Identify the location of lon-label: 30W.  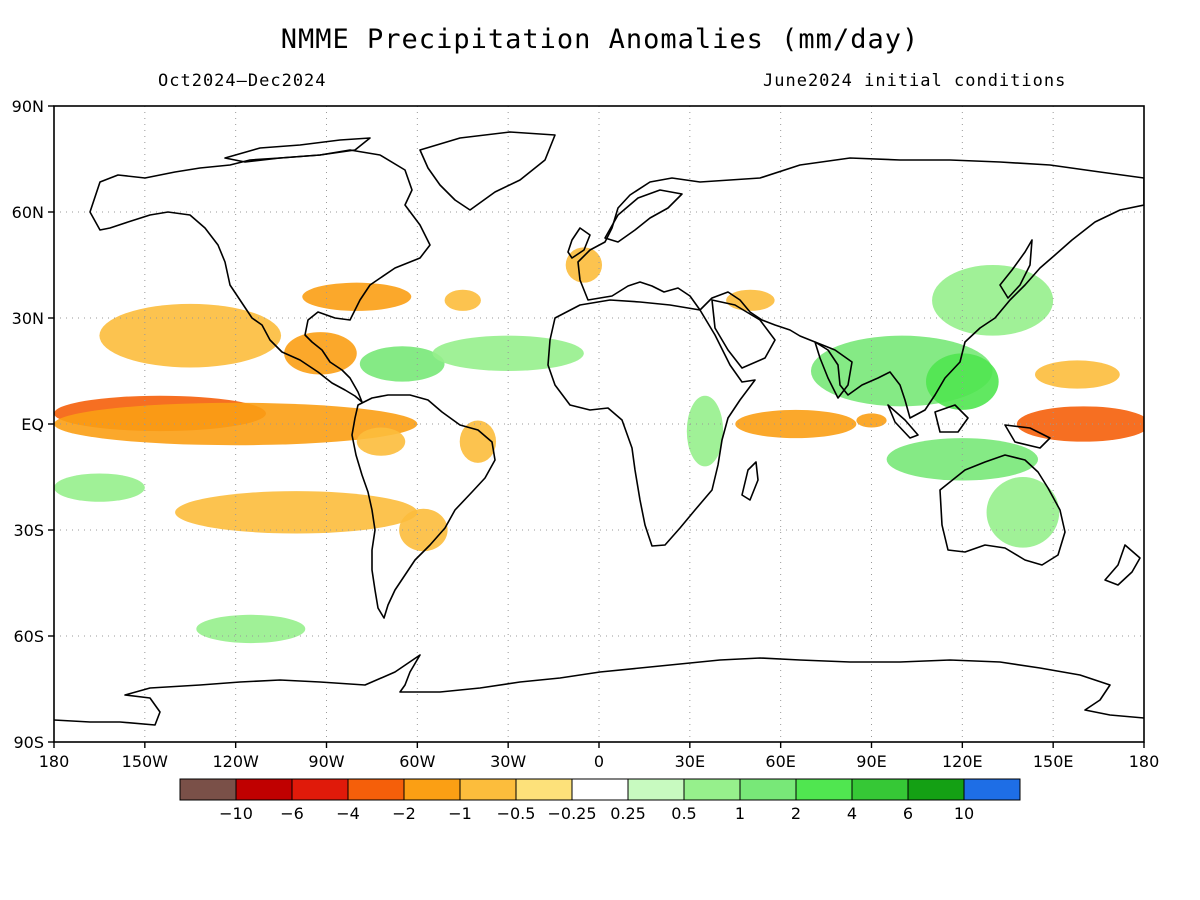
(508, 761).